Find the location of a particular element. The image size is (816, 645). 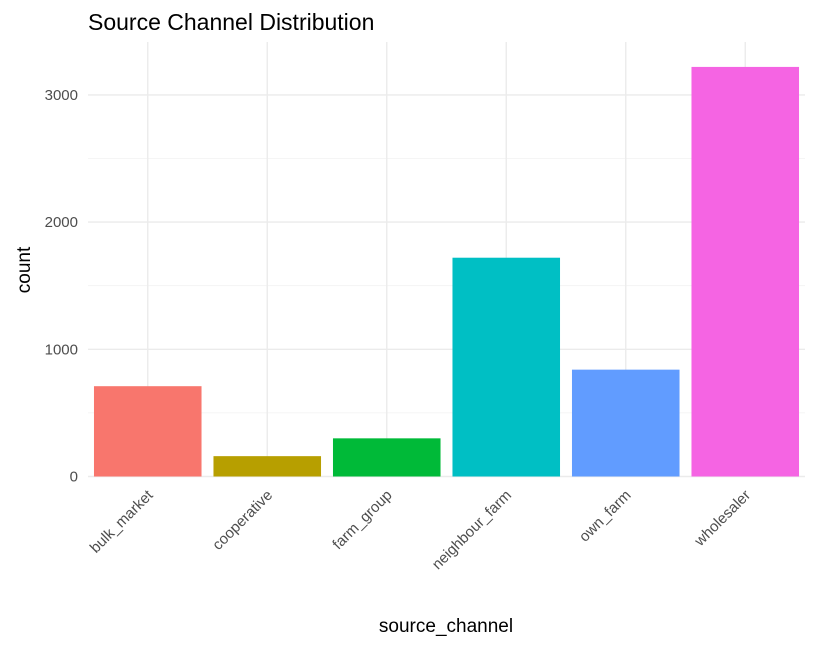

y-axis-title: count is located at coordinates (24, 269).